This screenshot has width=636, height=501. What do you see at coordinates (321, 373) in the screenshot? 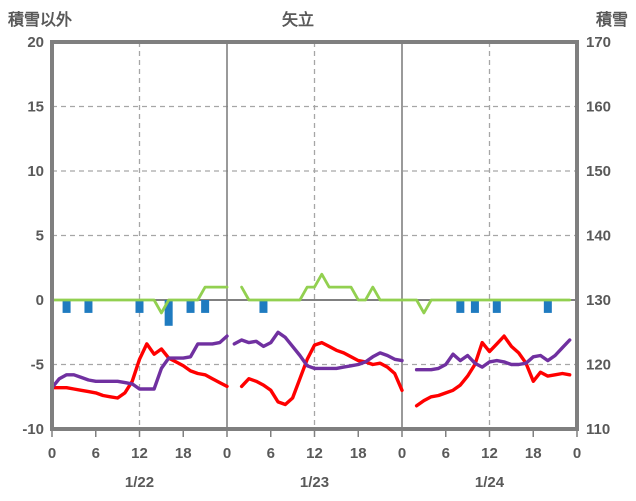
I see `red-line-day2` at bounding box center [321, 373].